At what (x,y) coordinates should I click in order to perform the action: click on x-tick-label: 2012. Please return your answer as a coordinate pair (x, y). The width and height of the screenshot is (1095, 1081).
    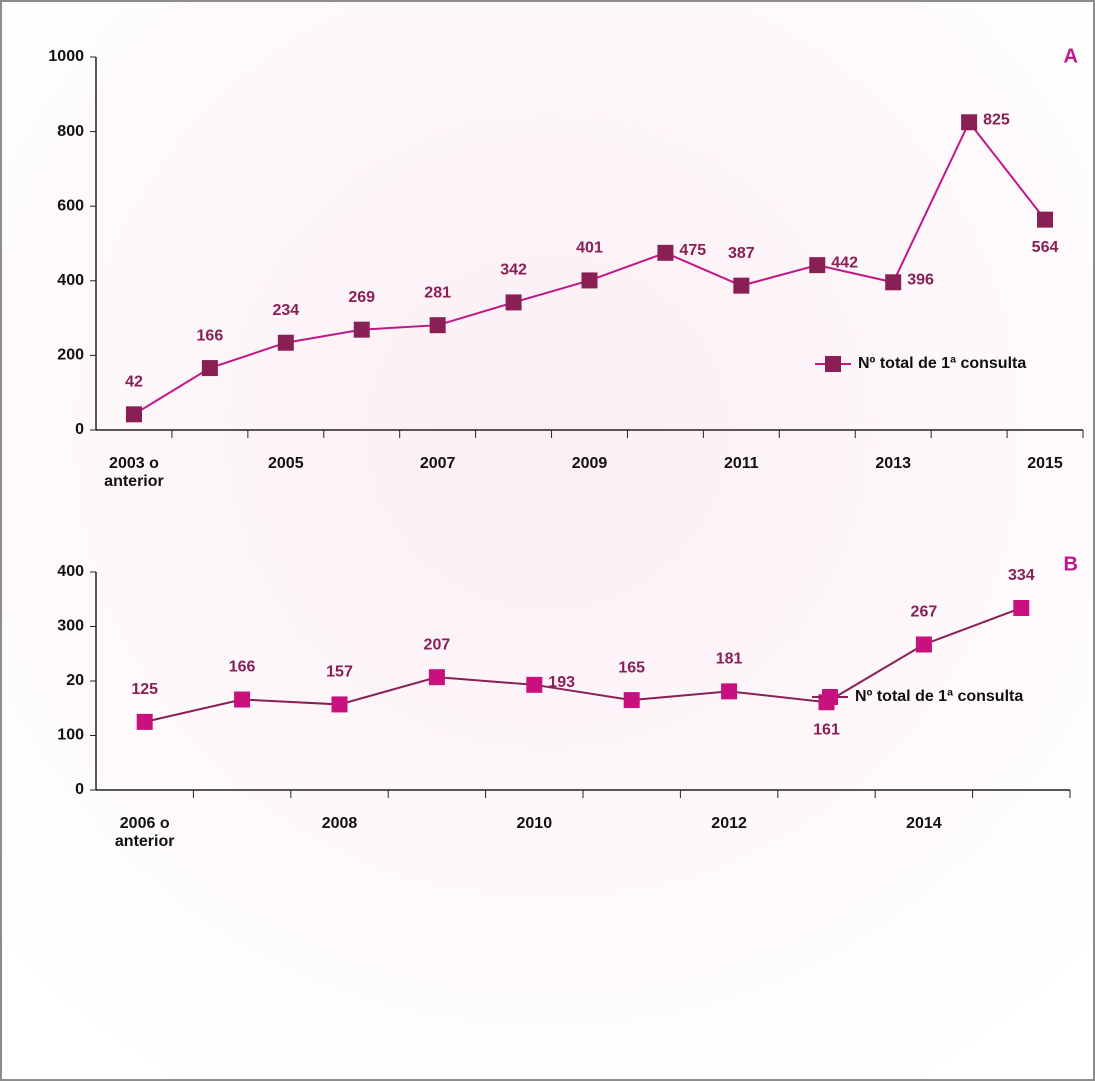
    Looking at the image, I should click on (729, 823).